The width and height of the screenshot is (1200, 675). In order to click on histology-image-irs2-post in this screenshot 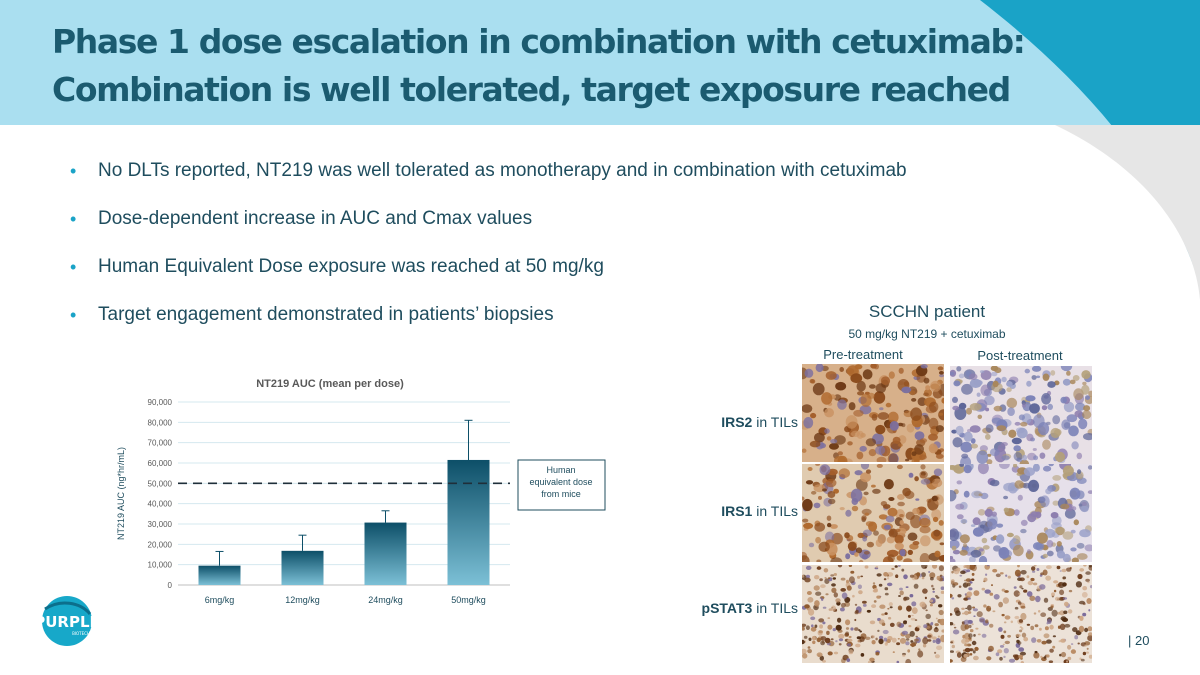, I will do `click(1021, 415)`.